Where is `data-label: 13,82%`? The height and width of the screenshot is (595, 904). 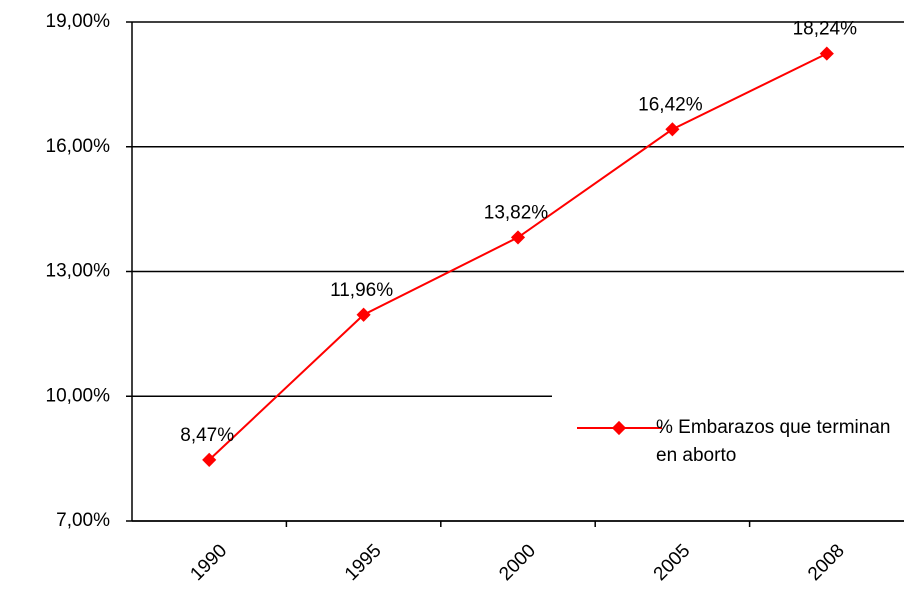 data-label: 13,82% is located at coordinates (516, 212).